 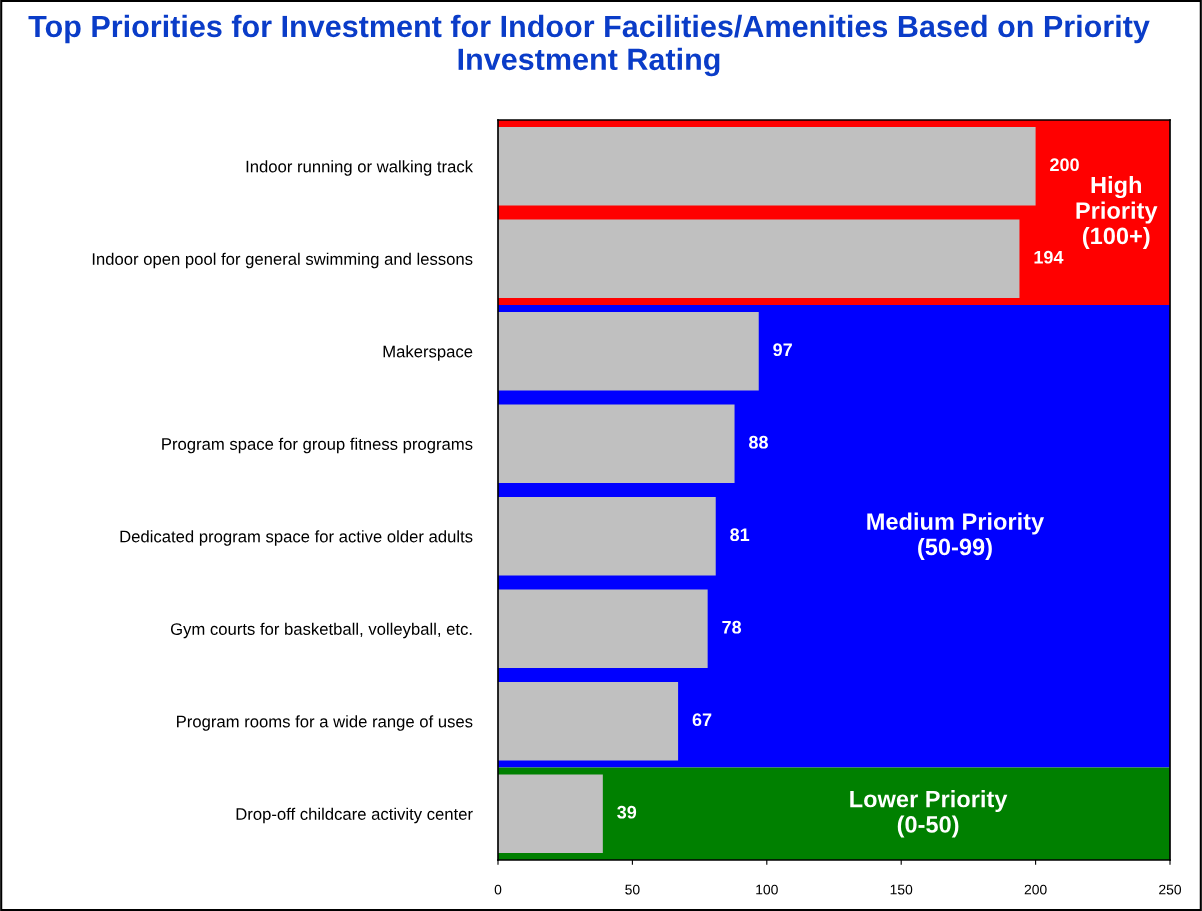 I want to click on y-tick-label: Indoor open pool for general swimming and lessons, so click(x=282, y=260).